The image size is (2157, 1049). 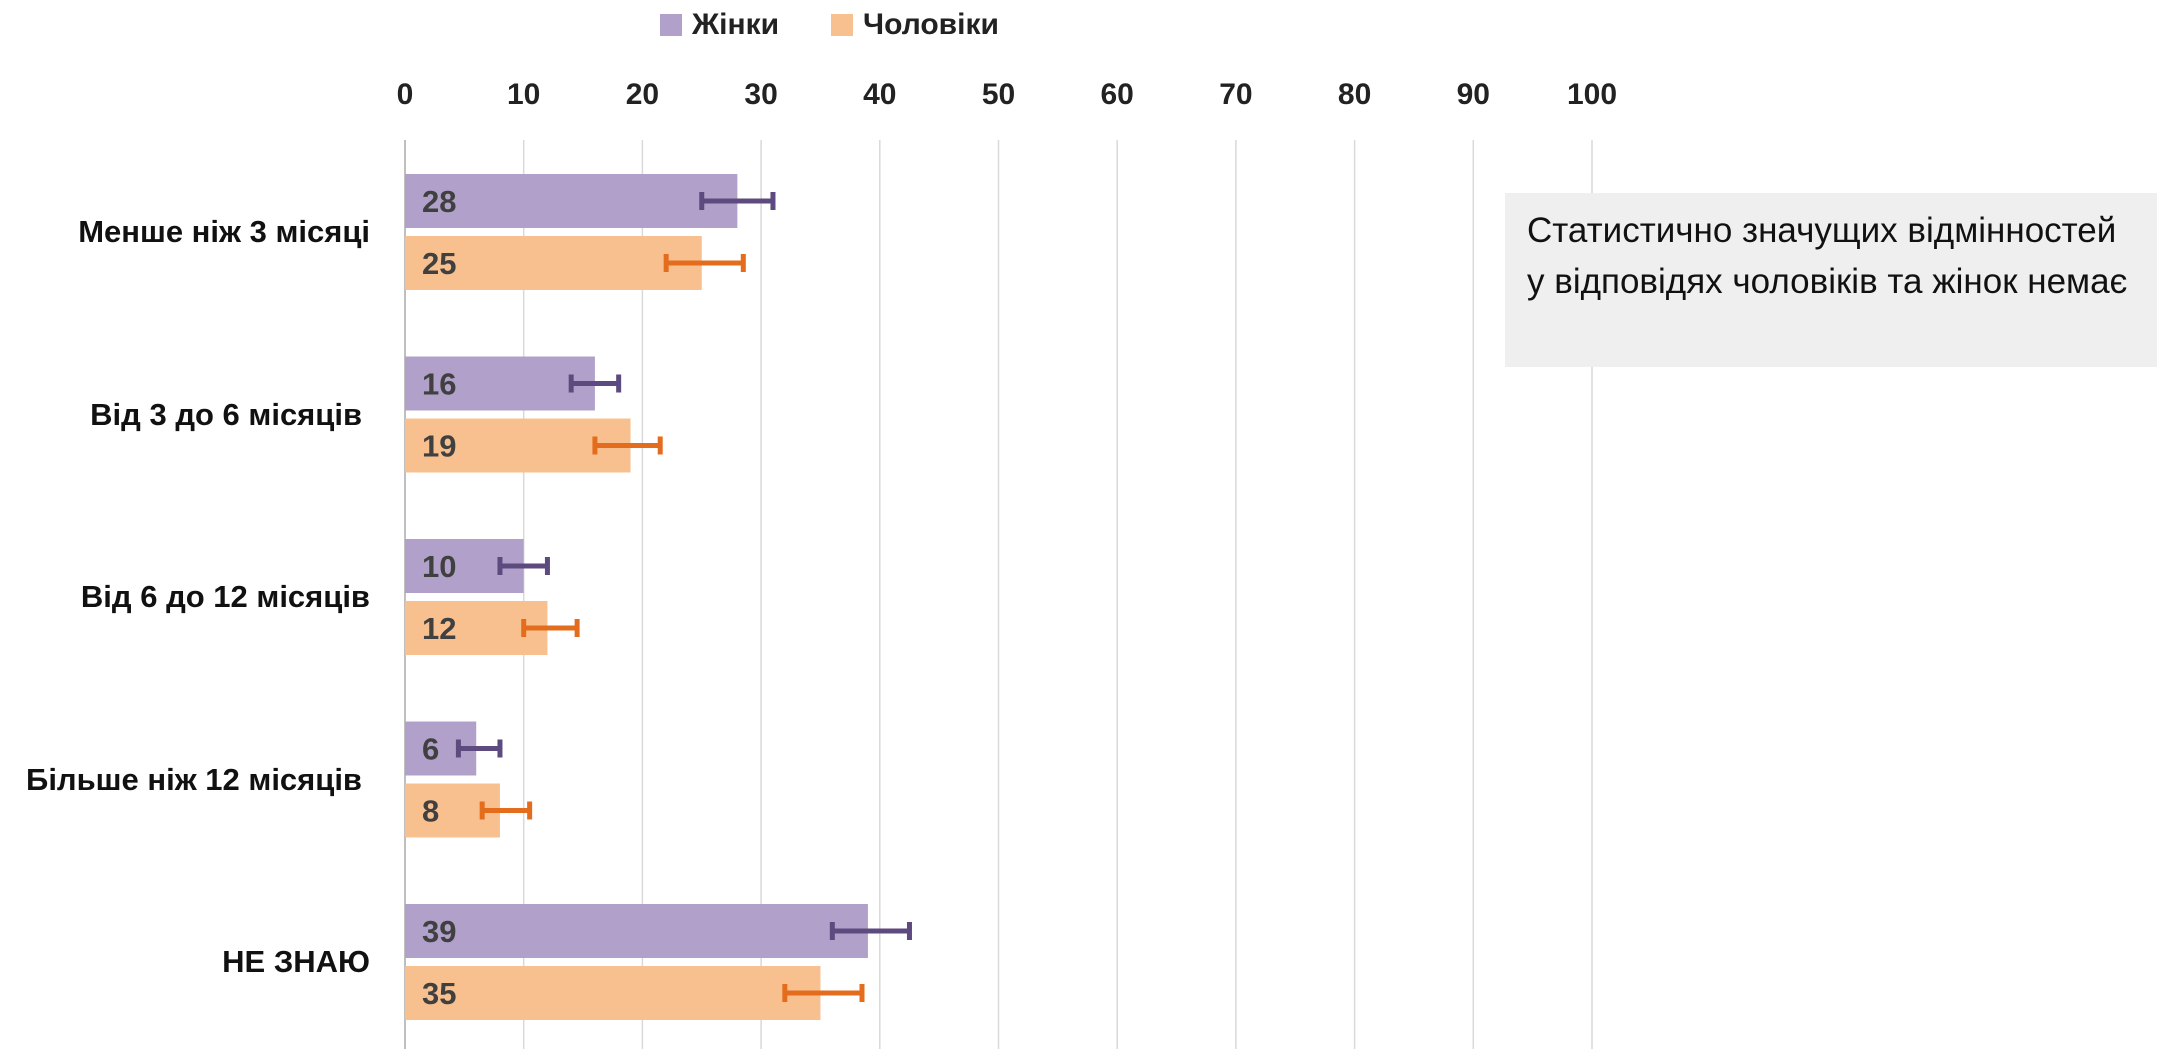 What do you see at coordinates (671, 25) in the screenshot?
I see `legend-swatch-women` at bounding box center [671, 25].